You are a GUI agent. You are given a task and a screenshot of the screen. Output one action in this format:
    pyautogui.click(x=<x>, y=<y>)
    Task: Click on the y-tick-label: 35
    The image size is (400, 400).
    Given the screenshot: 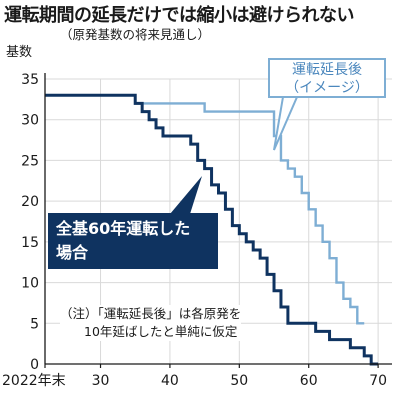 What is the action you would take?
    pyautogui.click(x=30, y=80)
    